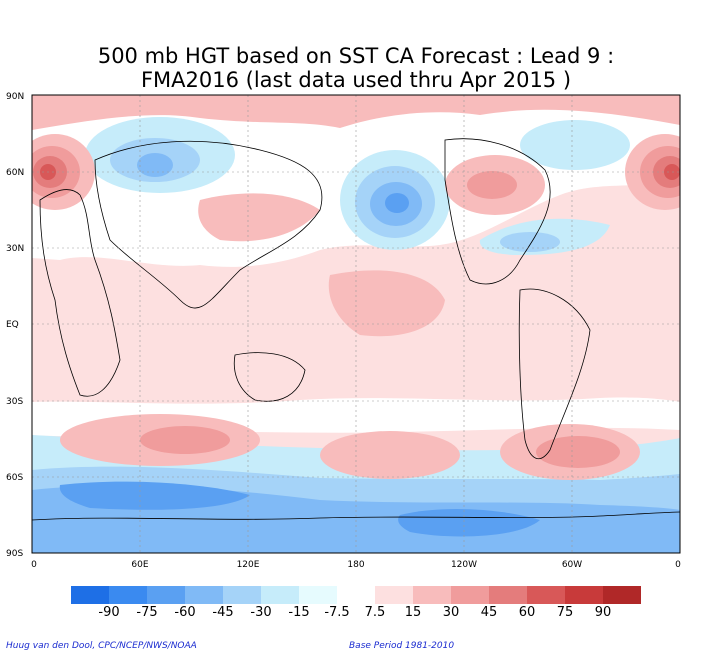  Describe the element at coordinates (299, 612) in the screenshot. I see `colorbar-label: -15` at that location.